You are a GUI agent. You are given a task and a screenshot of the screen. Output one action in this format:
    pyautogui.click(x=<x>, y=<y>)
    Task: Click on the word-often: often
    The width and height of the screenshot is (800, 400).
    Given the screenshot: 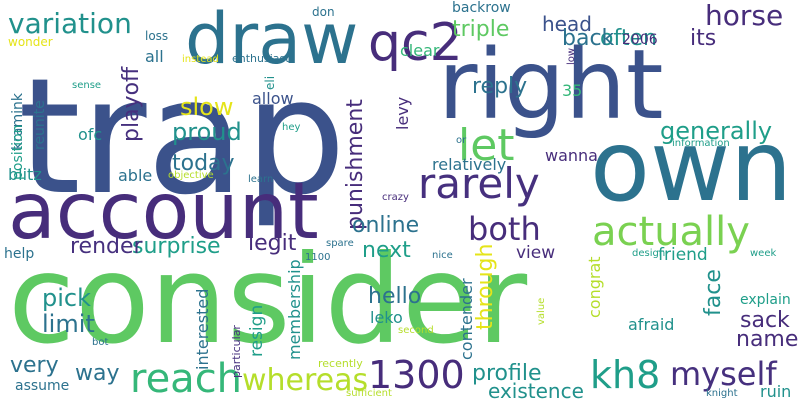 What is the action you would take?
    pyautogui.click(x=628, y=38)
    